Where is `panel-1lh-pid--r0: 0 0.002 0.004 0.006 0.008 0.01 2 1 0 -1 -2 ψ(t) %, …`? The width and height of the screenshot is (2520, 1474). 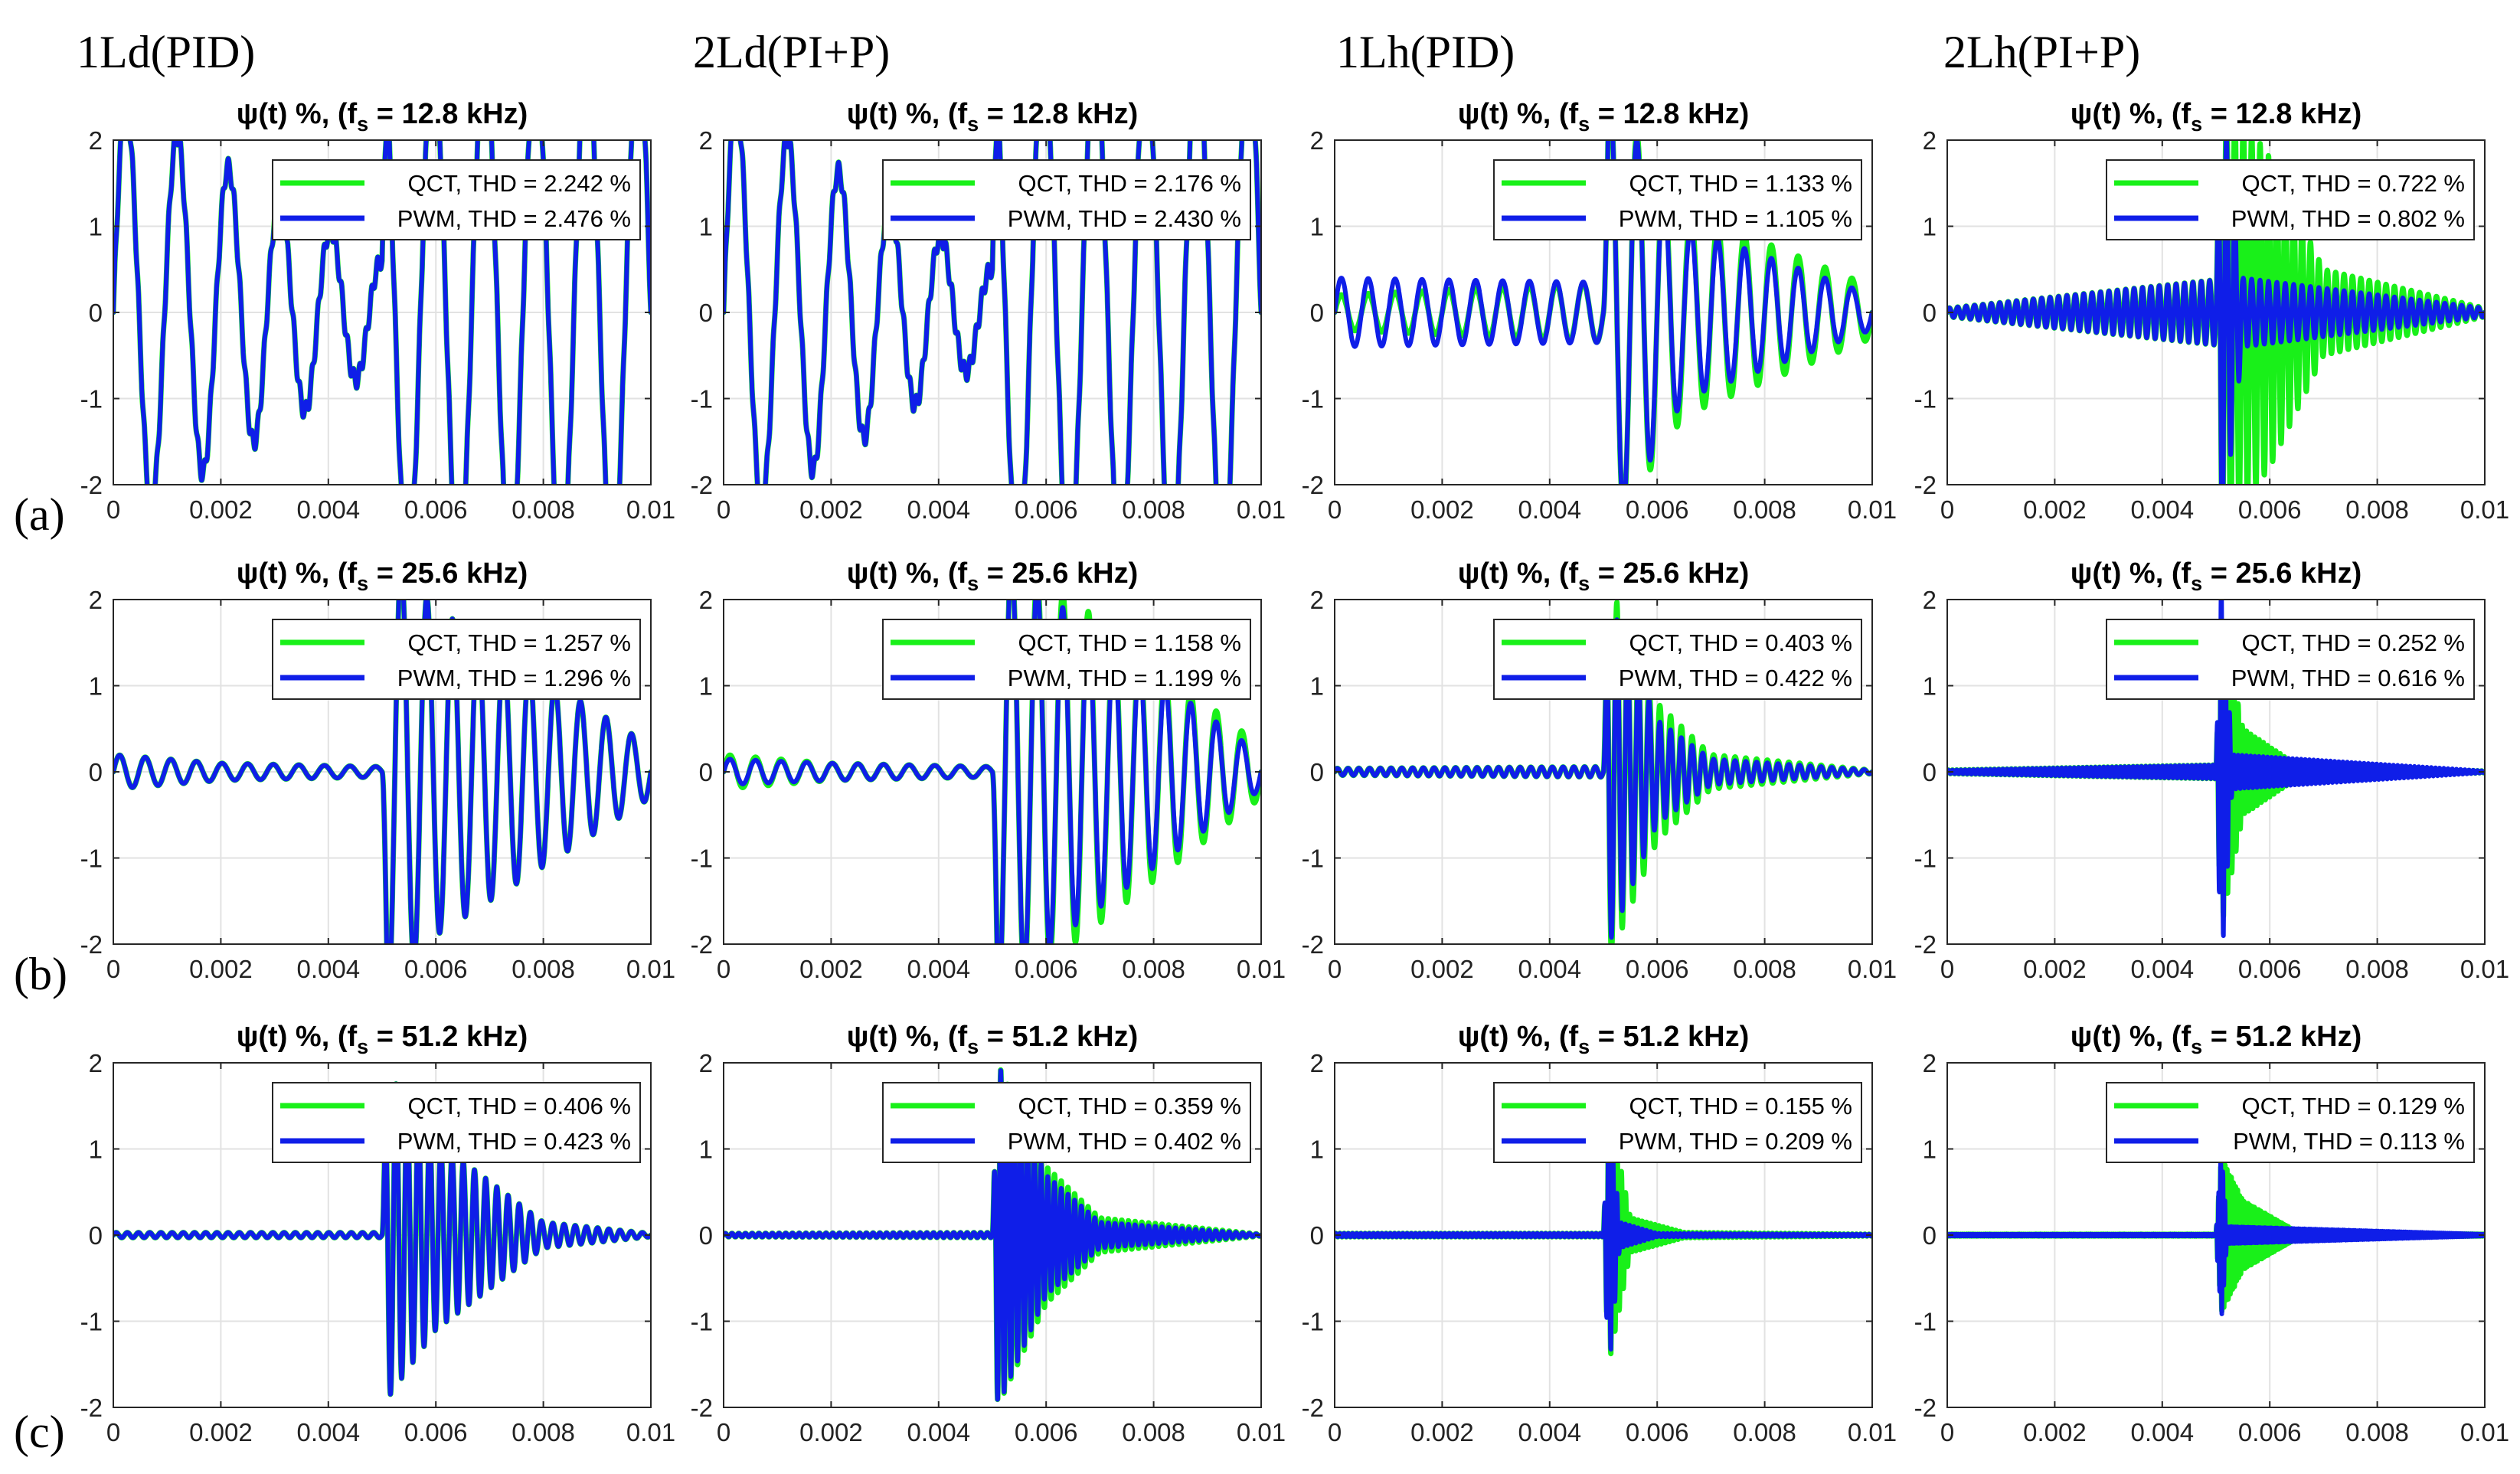 panel-1lh-pid--r0: 0 0.002 0.004 0.006 0.008 0.01 2 1 0 -1 -2 ψ(t) %, … is located at coordinates (1599, 311).